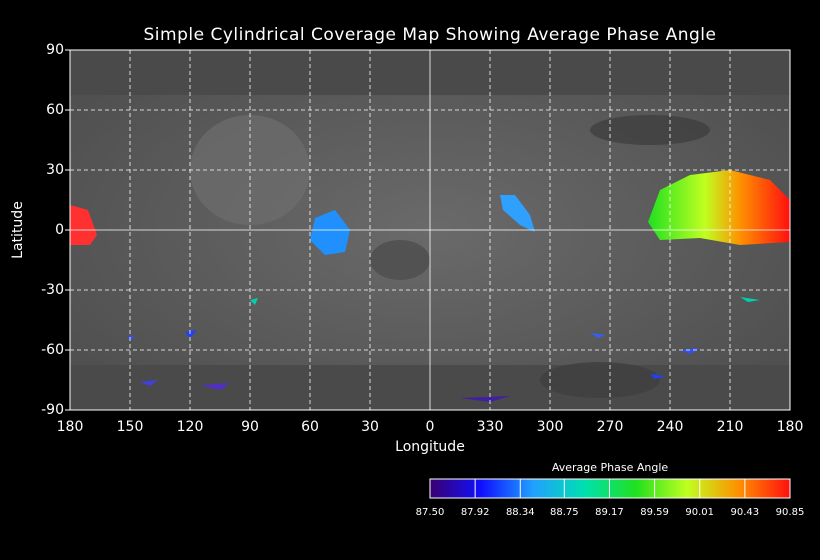 The image size is (820, 560). What do you see at coordinates (130, 427) in the screenshot?
I see `x-tick-label: 150` at bounding box center [130, 427].